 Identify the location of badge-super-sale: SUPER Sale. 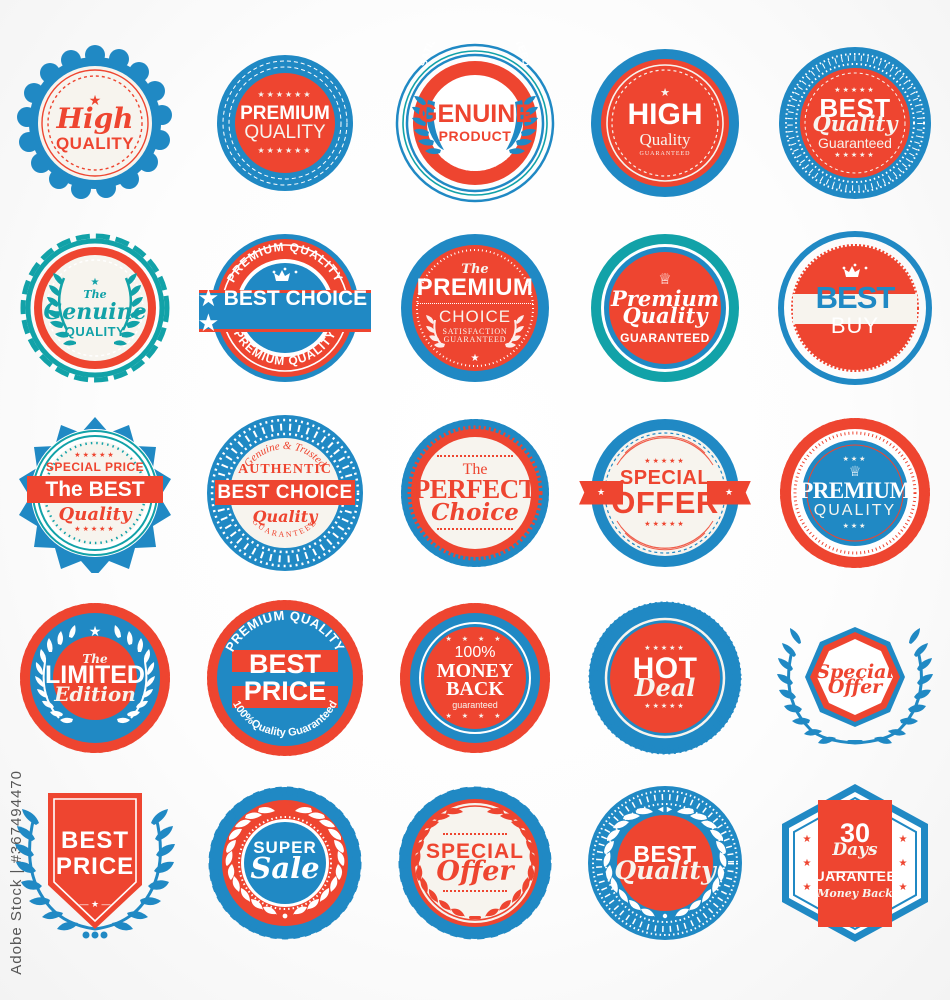
(285, 863).